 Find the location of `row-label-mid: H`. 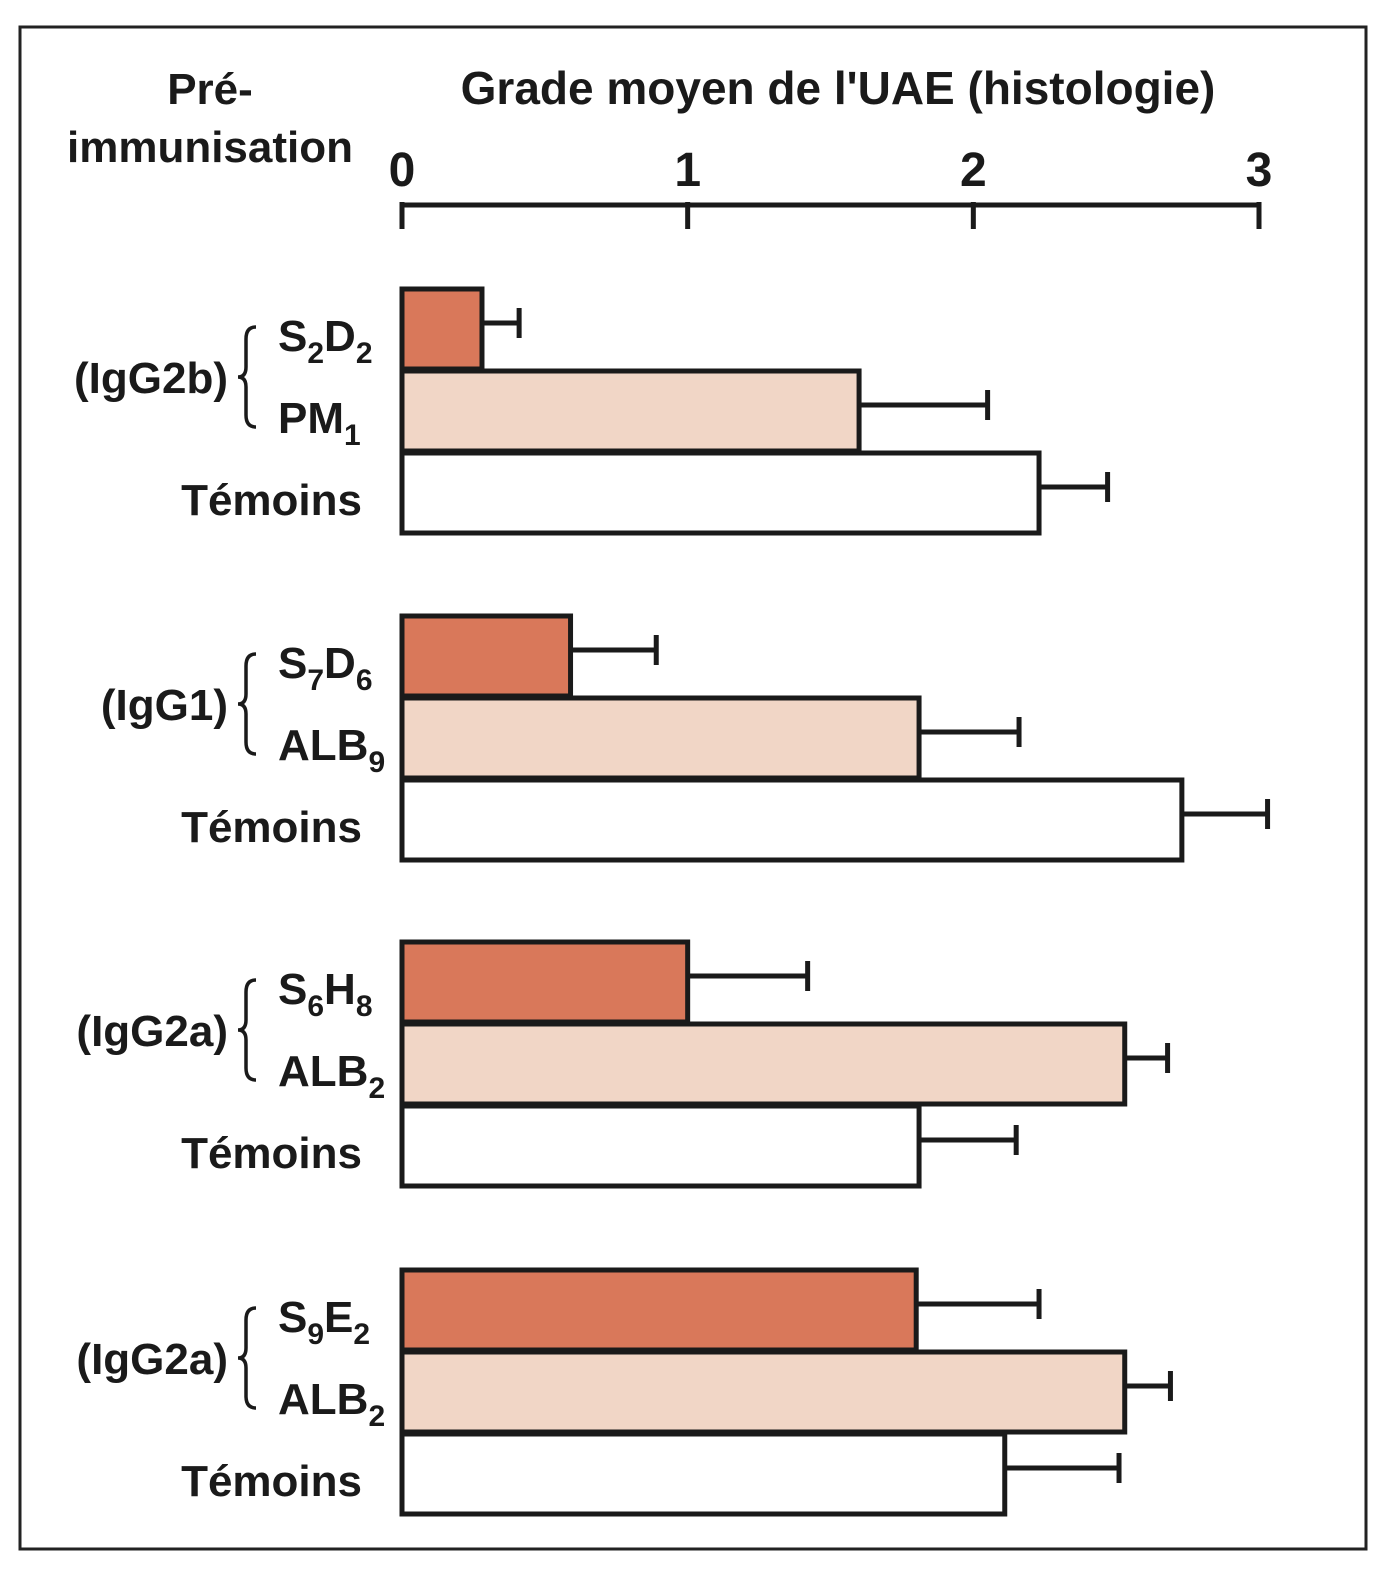

row-label-mid: H is located at coordinates (340, 989).